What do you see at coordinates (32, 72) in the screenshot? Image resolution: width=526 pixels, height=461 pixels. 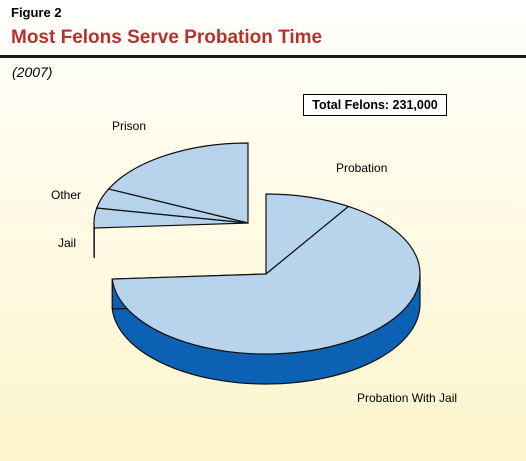 I see `figure-subtitle: (2007)` at bounding box center [32, 72].